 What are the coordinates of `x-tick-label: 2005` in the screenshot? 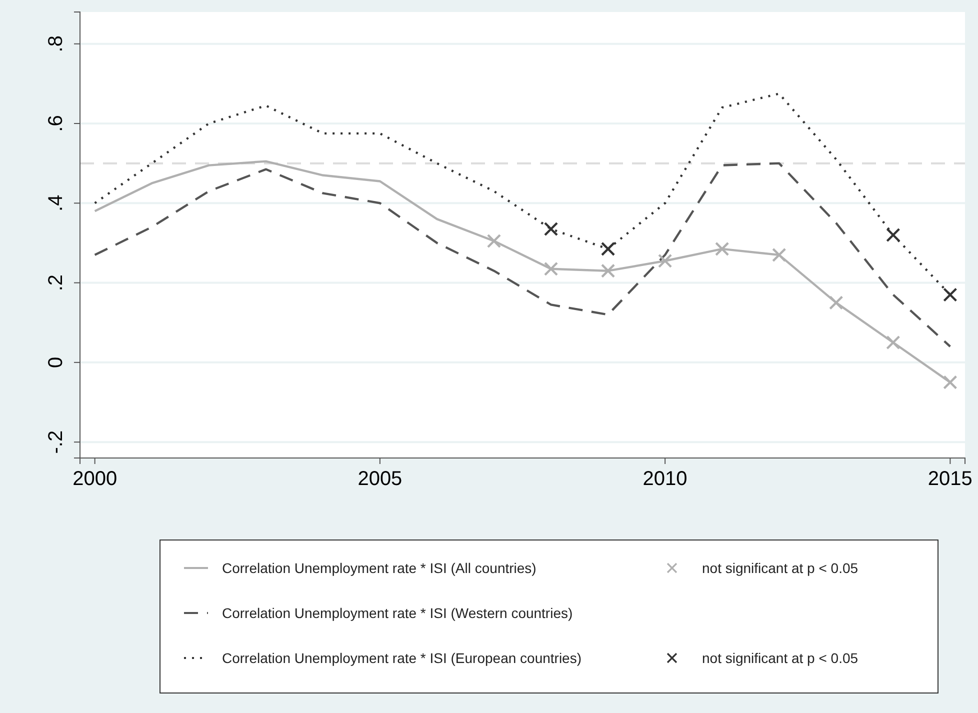 It's located at (380, 479).